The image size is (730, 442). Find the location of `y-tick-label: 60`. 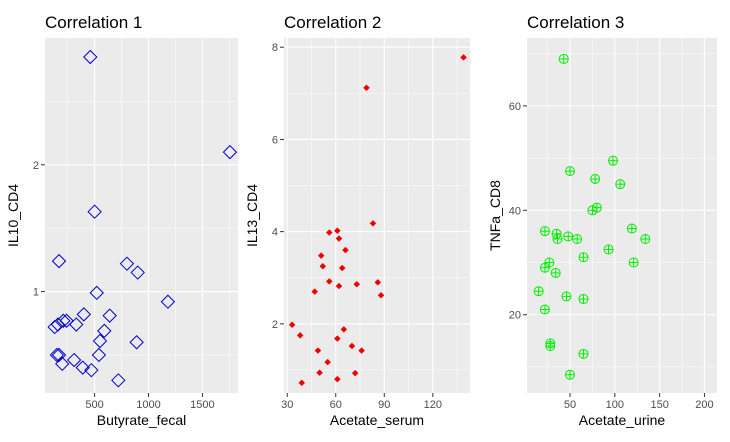

y-tick-label: 60 is located at coordinates (515, 107).